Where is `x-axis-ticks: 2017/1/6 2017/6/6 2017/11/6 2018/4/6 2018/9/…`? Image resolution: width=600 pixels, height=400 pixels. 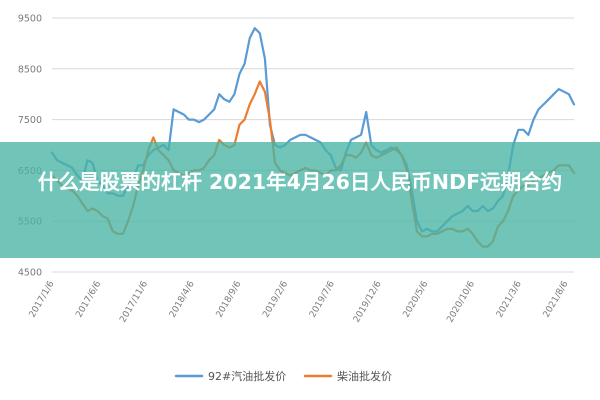
x-axis-ticks: 2017/1/6 2017/6/6 2017/11/6 2018/4/6 2018/9/… is located at coordinates (299, 301).